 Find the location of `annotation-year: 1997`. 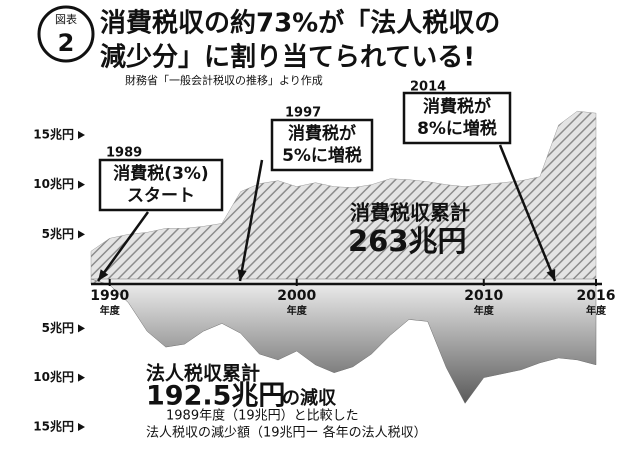

annotation-year: 1997 is located at coordinates (303, 113).